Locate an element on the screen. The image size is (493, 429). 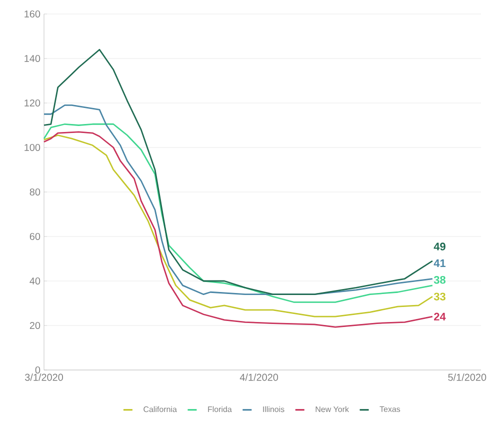
data-label: 41 is located at coordinates (440, 263).